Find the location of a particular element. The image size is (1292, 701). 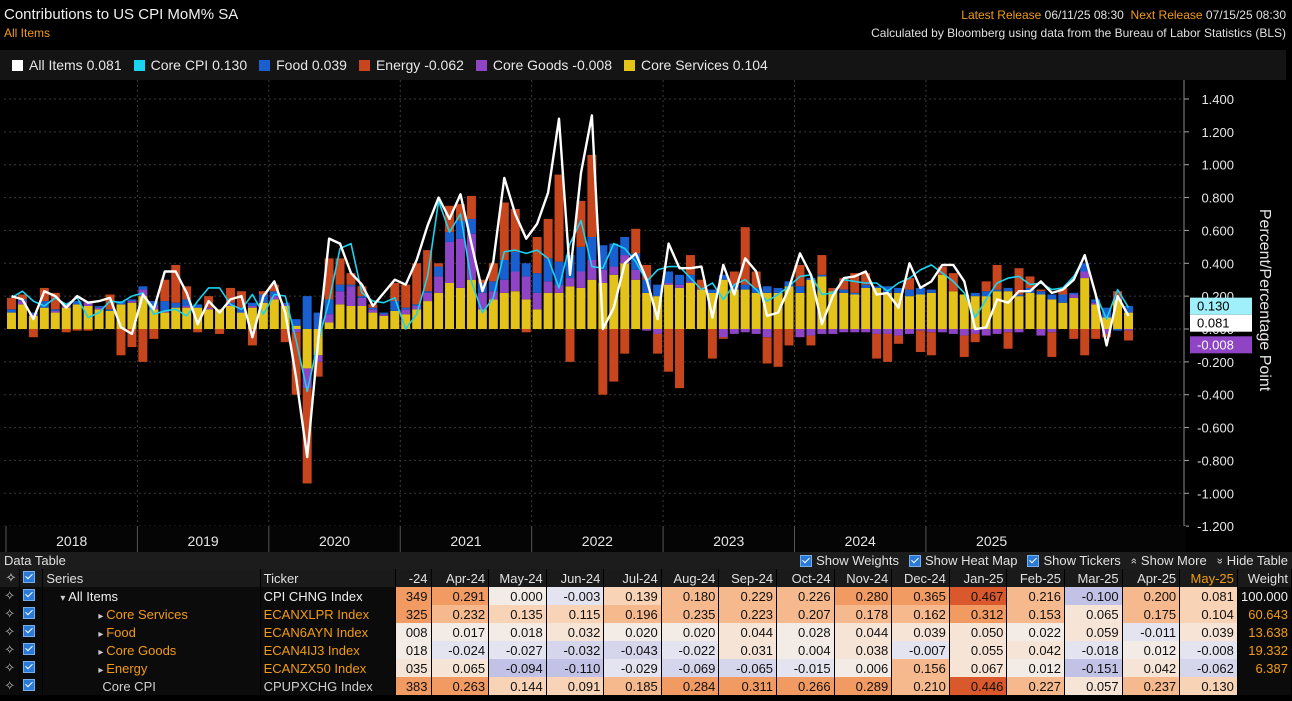

y-tick-label: 1.400 is located at coordinates (1217, 99).